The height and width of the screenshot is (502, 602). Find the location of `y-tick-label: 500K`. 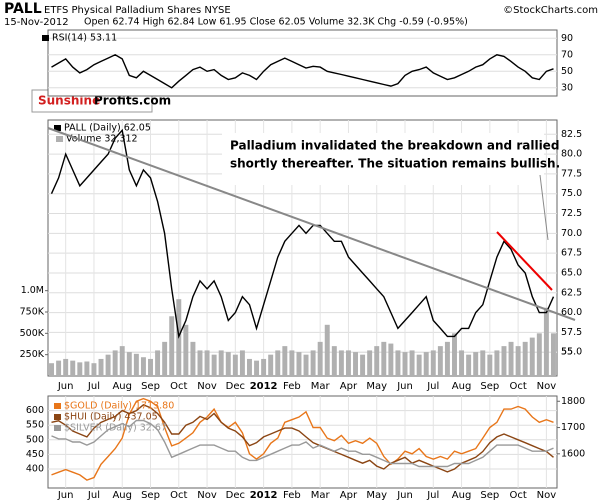

y-tick-label: 500K is located at coordinates (32, 333).